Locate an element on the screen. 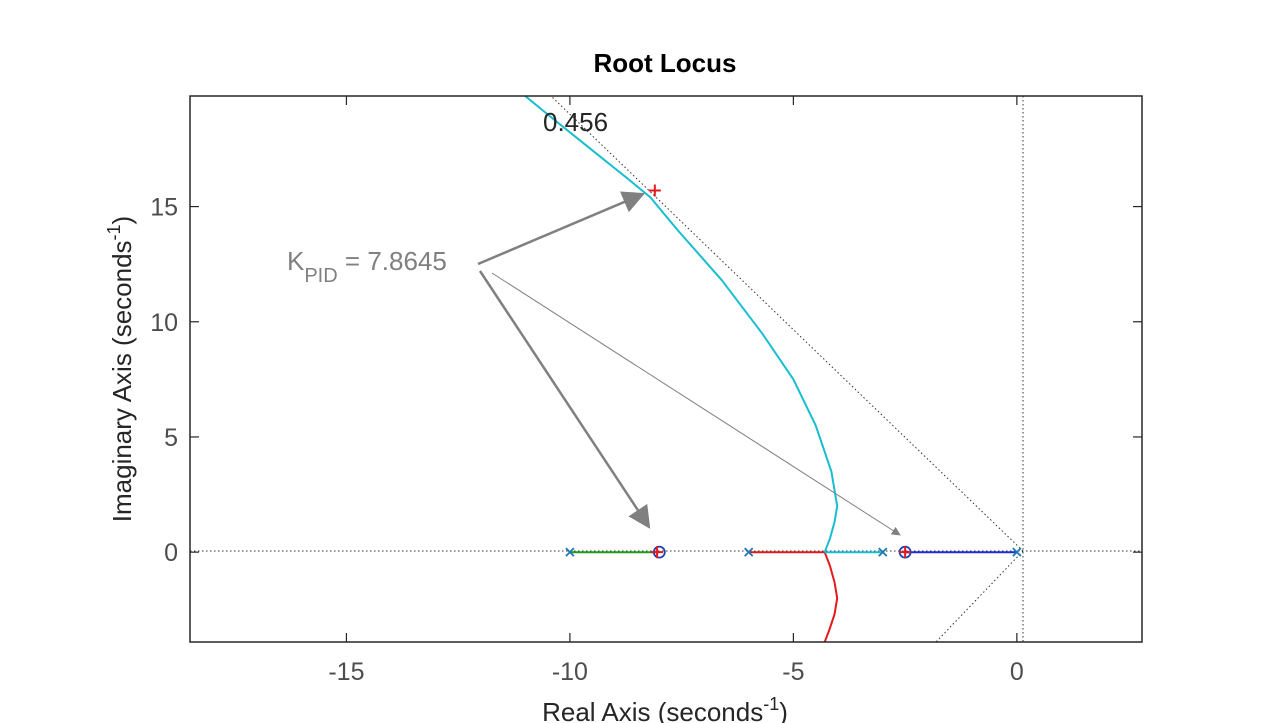 The height and width of the screenshot is (723, 1263). y-tick-label: 10 is located at coordinates (164, 323).